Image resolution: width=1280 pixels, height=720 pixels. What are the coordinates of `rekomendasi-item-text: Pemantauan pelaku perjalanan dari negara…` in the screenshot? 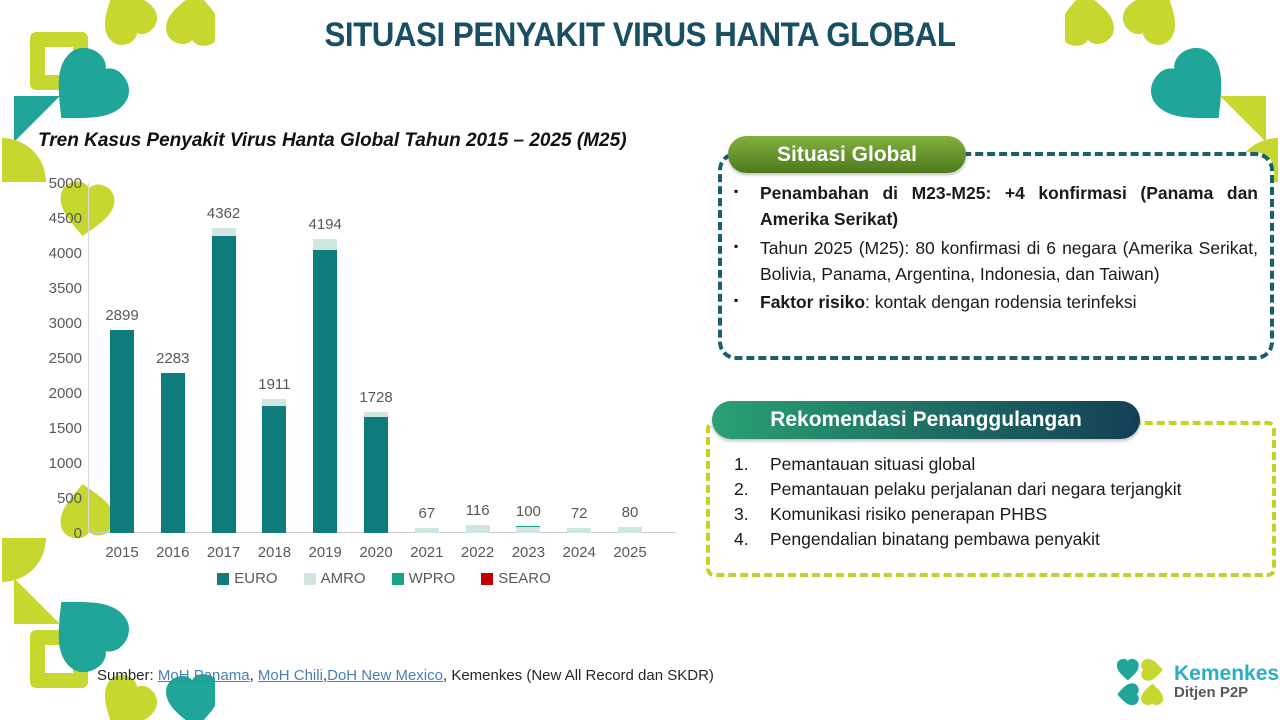 It's located at (976, 488).